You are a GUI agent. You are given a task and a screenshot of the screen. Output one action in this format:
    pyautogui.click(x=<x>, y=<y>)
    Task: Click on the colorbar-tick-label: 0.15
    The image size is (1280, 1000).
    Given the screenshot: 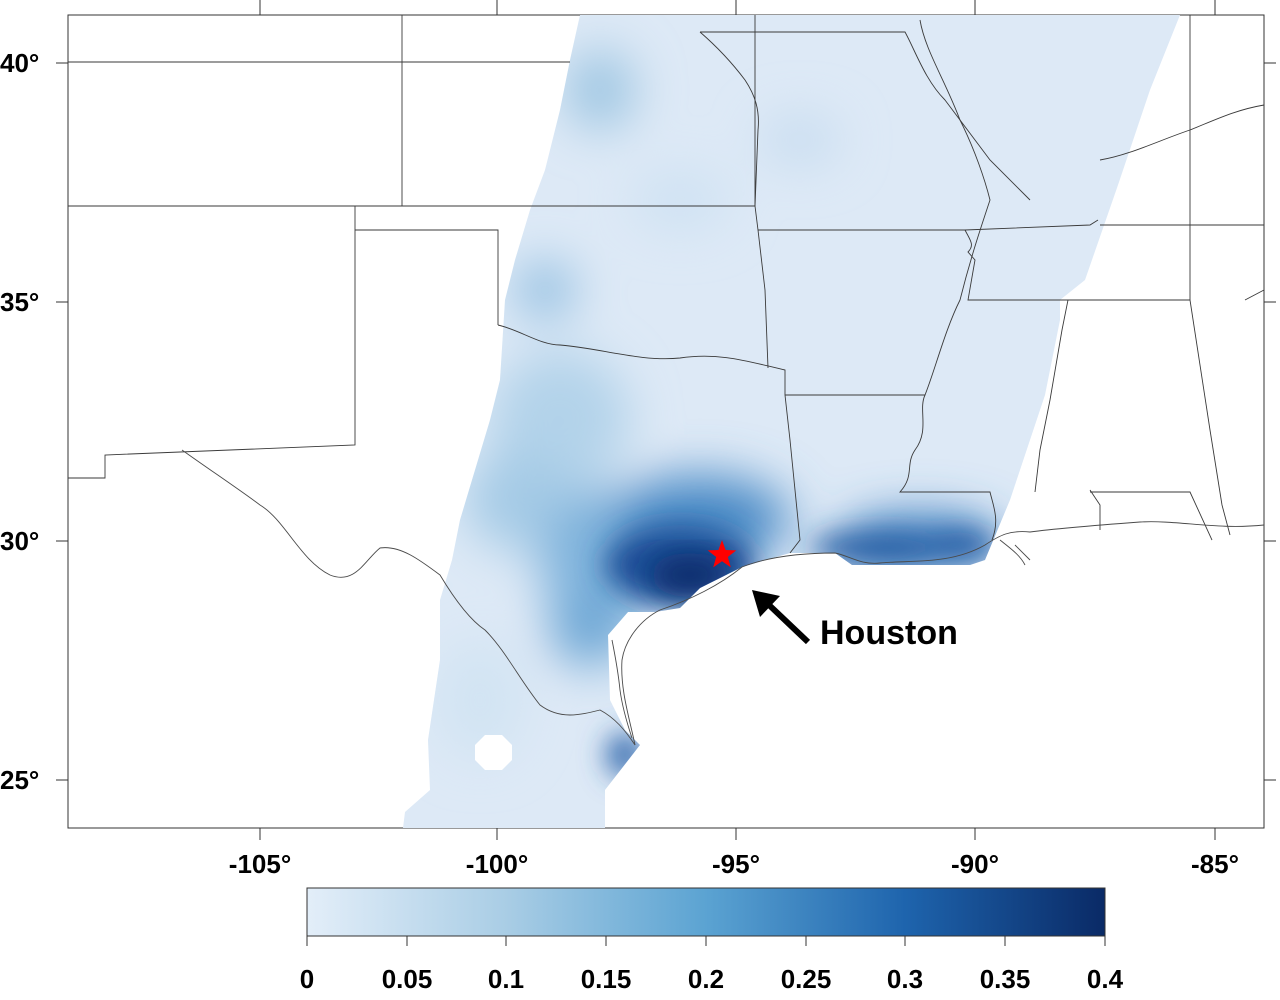 What is the action you would take?
    pyautogui.click(x=606, y=979)
    